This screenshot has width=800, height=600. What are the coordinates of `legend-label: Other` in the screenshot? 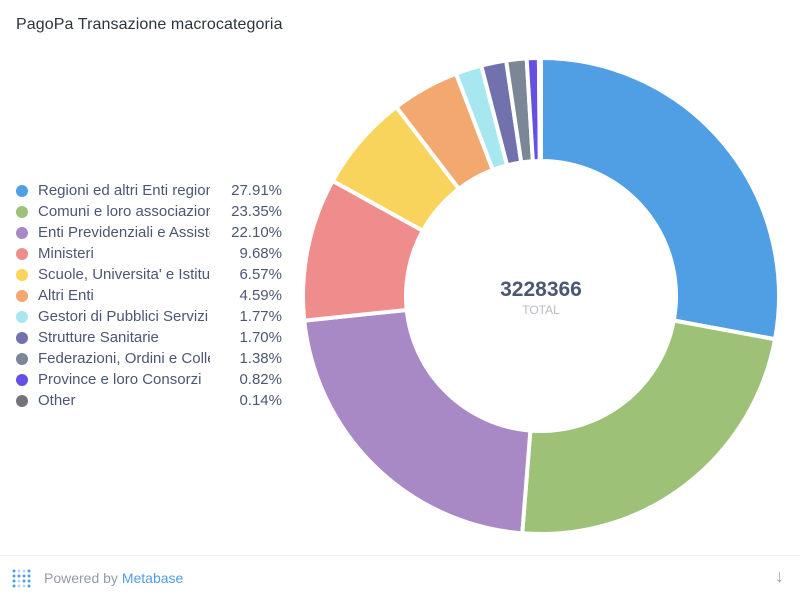 It's located at (57, 400).